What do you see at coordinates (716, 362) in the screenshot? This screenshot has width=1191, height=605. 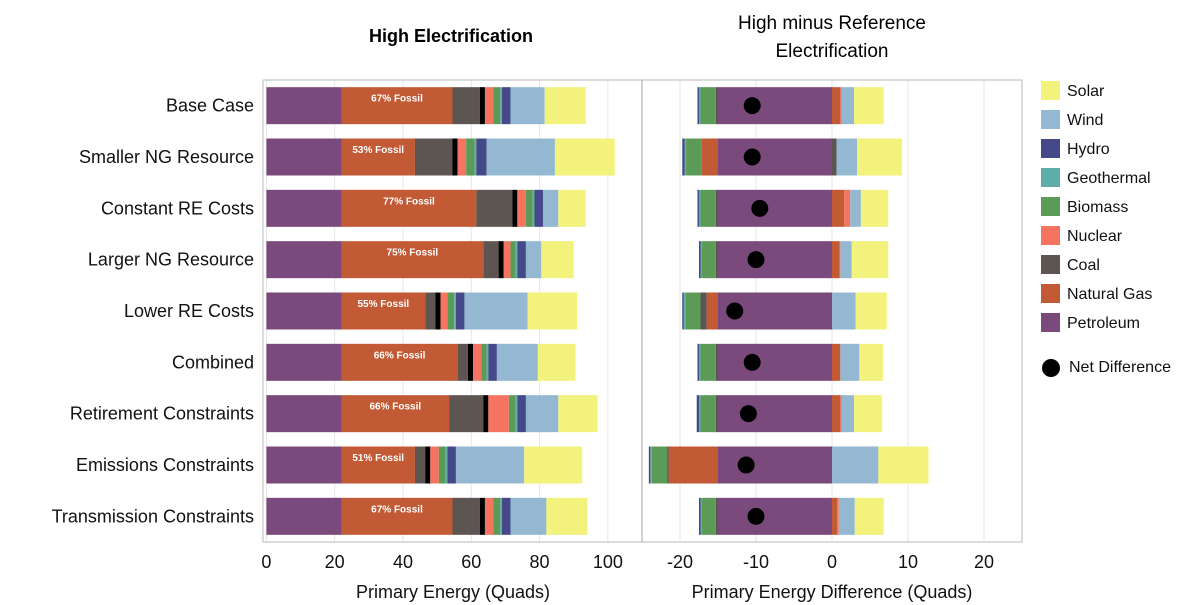 I see `right-bar-coal-combined` at bounding box center [716, 362].